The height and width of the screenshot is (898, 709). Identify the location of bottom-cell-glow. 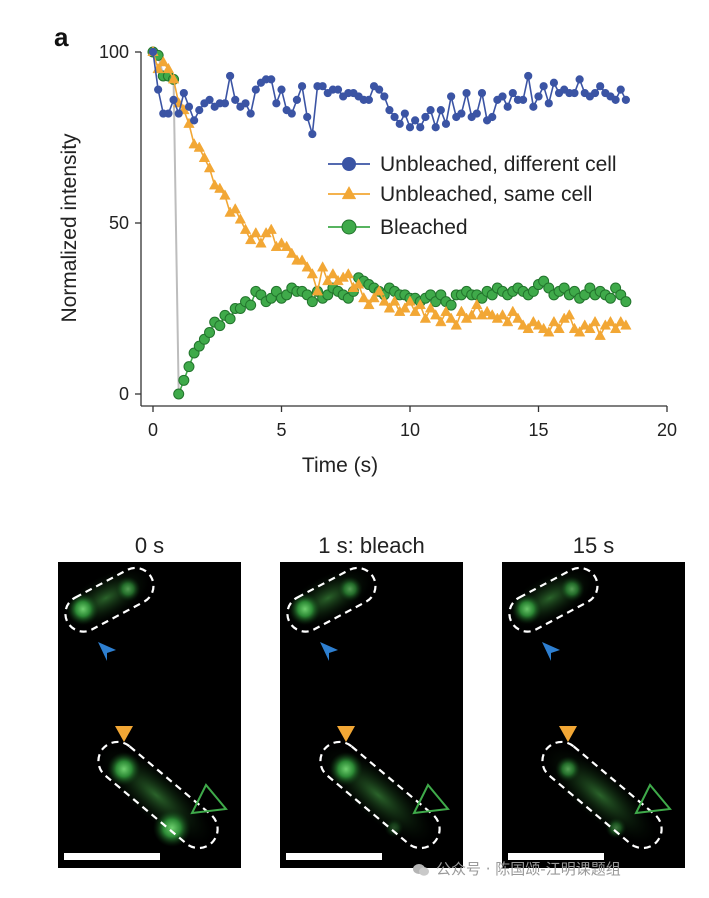
(378, 795).